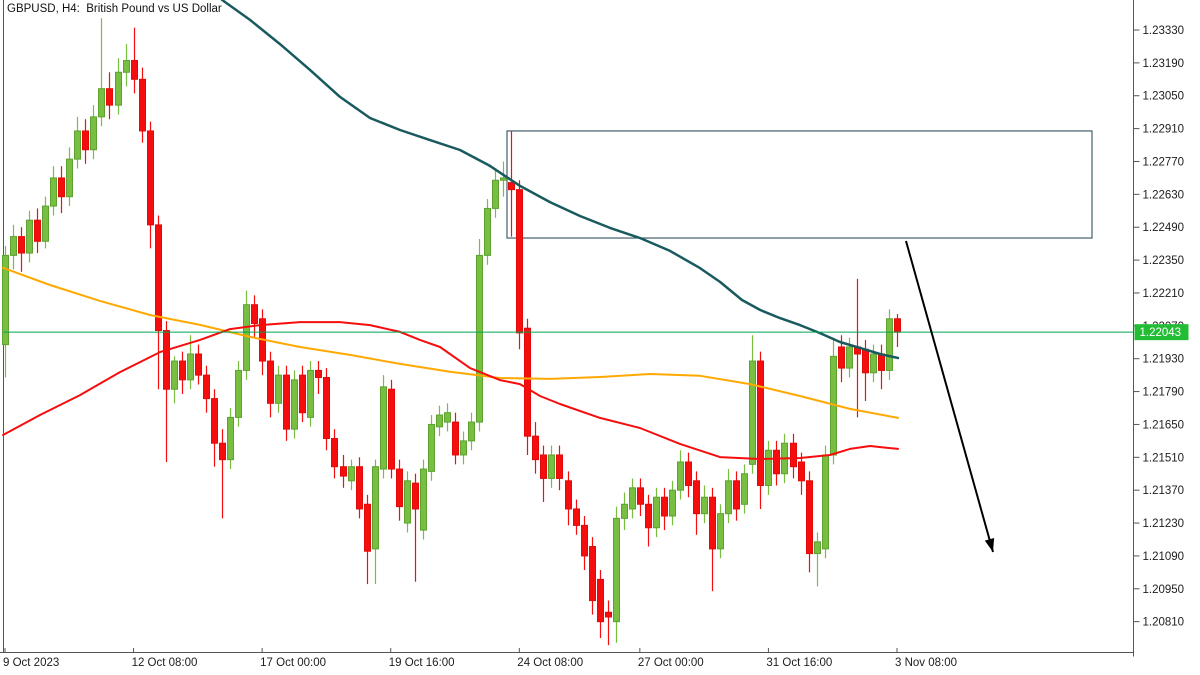 Image resolution: width=1200 pixels, height=675 pixels. I want to click on rectangle-annotation, so click(799, 184).